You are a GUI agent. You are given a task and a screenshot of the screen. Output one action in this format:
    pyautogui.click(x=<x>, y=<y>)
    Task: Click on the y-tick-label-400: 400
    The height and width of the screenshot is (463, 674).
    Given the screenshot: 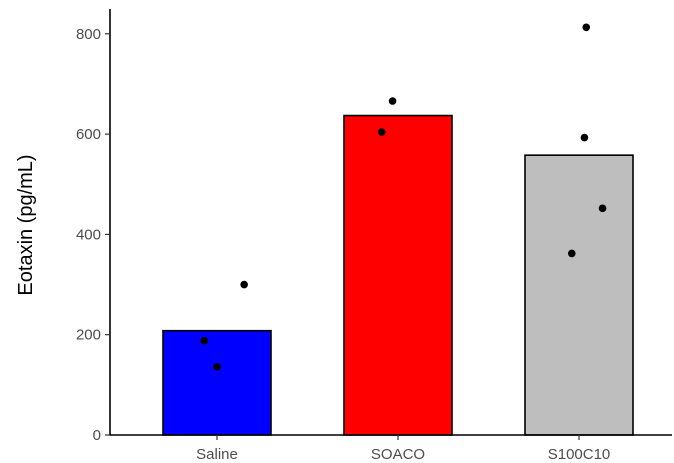 What is the action you would take?
    pyautogui.click(x=88, y=234)
    